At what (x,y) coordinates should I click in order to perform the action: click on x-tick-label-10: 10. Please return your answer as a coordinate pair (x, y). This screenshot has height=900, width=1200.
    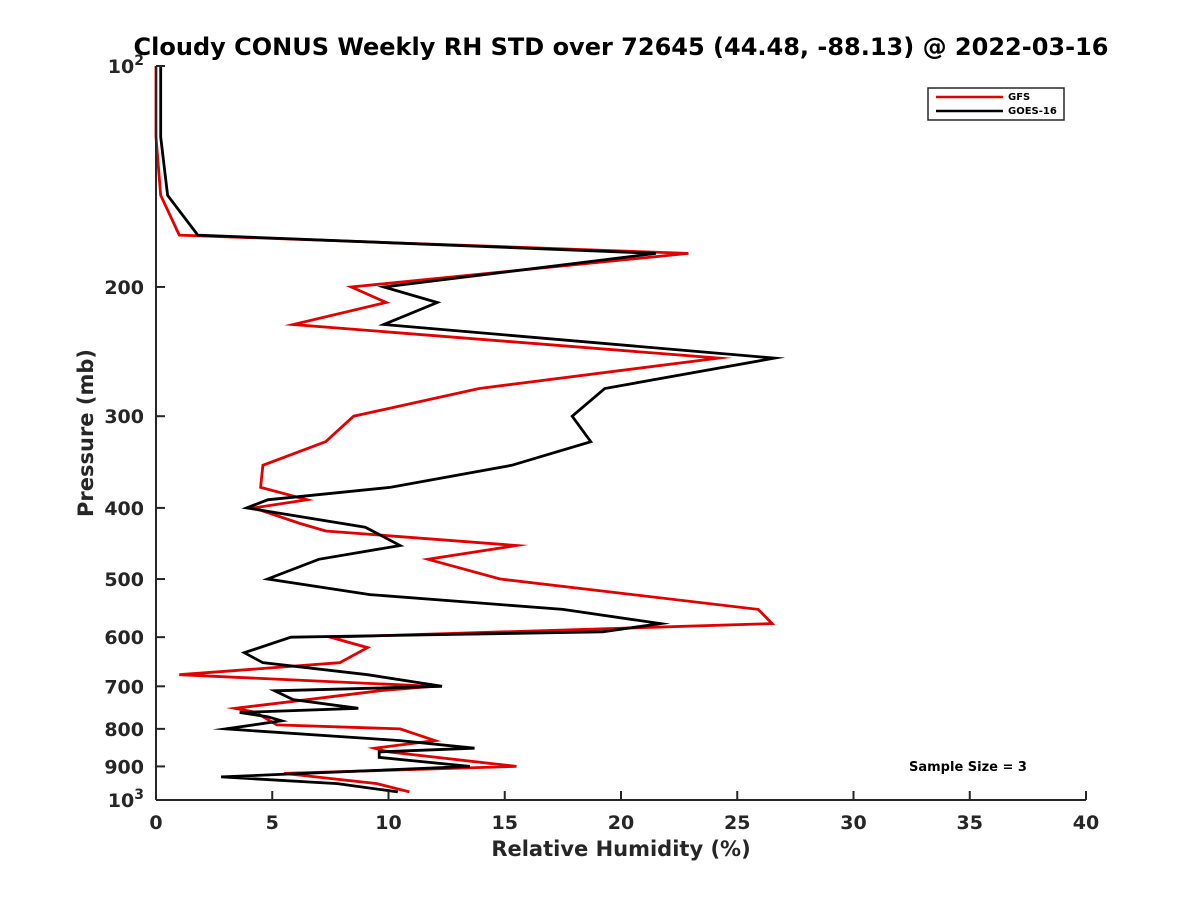
    Looking at the image, I should click on (388, 823).